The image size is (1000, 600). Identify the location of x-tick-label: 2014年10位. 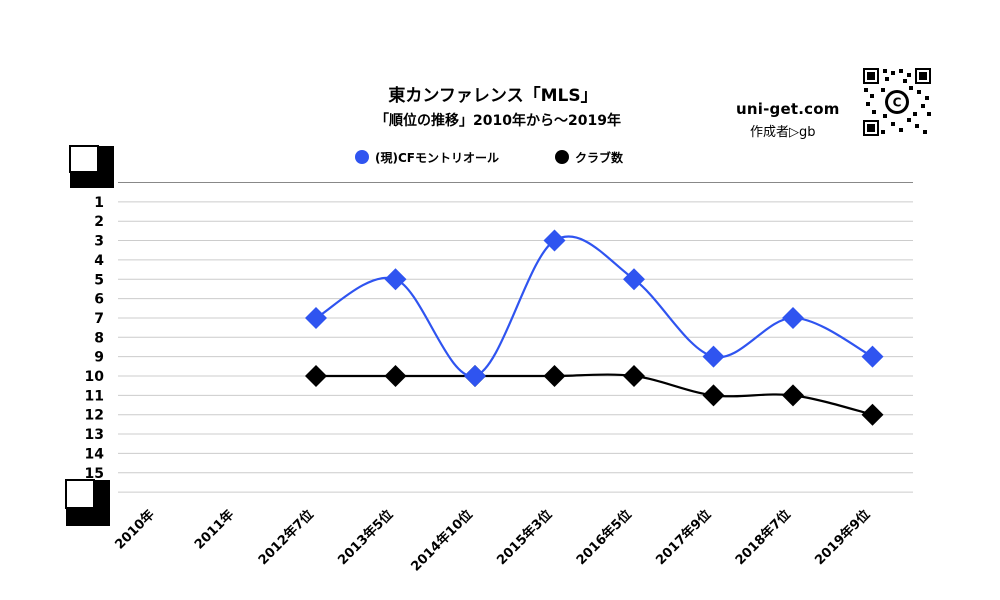
(442, 541).